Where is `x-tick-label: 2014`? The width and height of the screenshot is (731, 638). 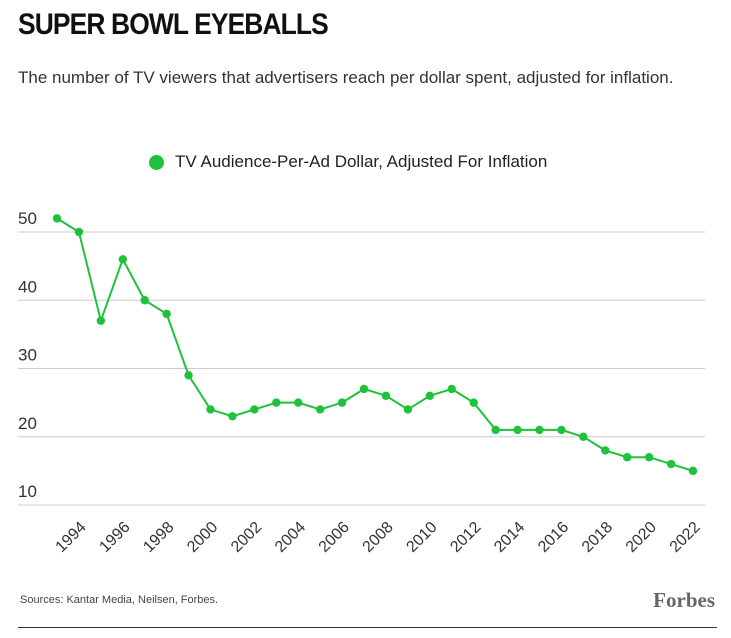 x-tick-label: 2014 is located at coordinates (509, 537).